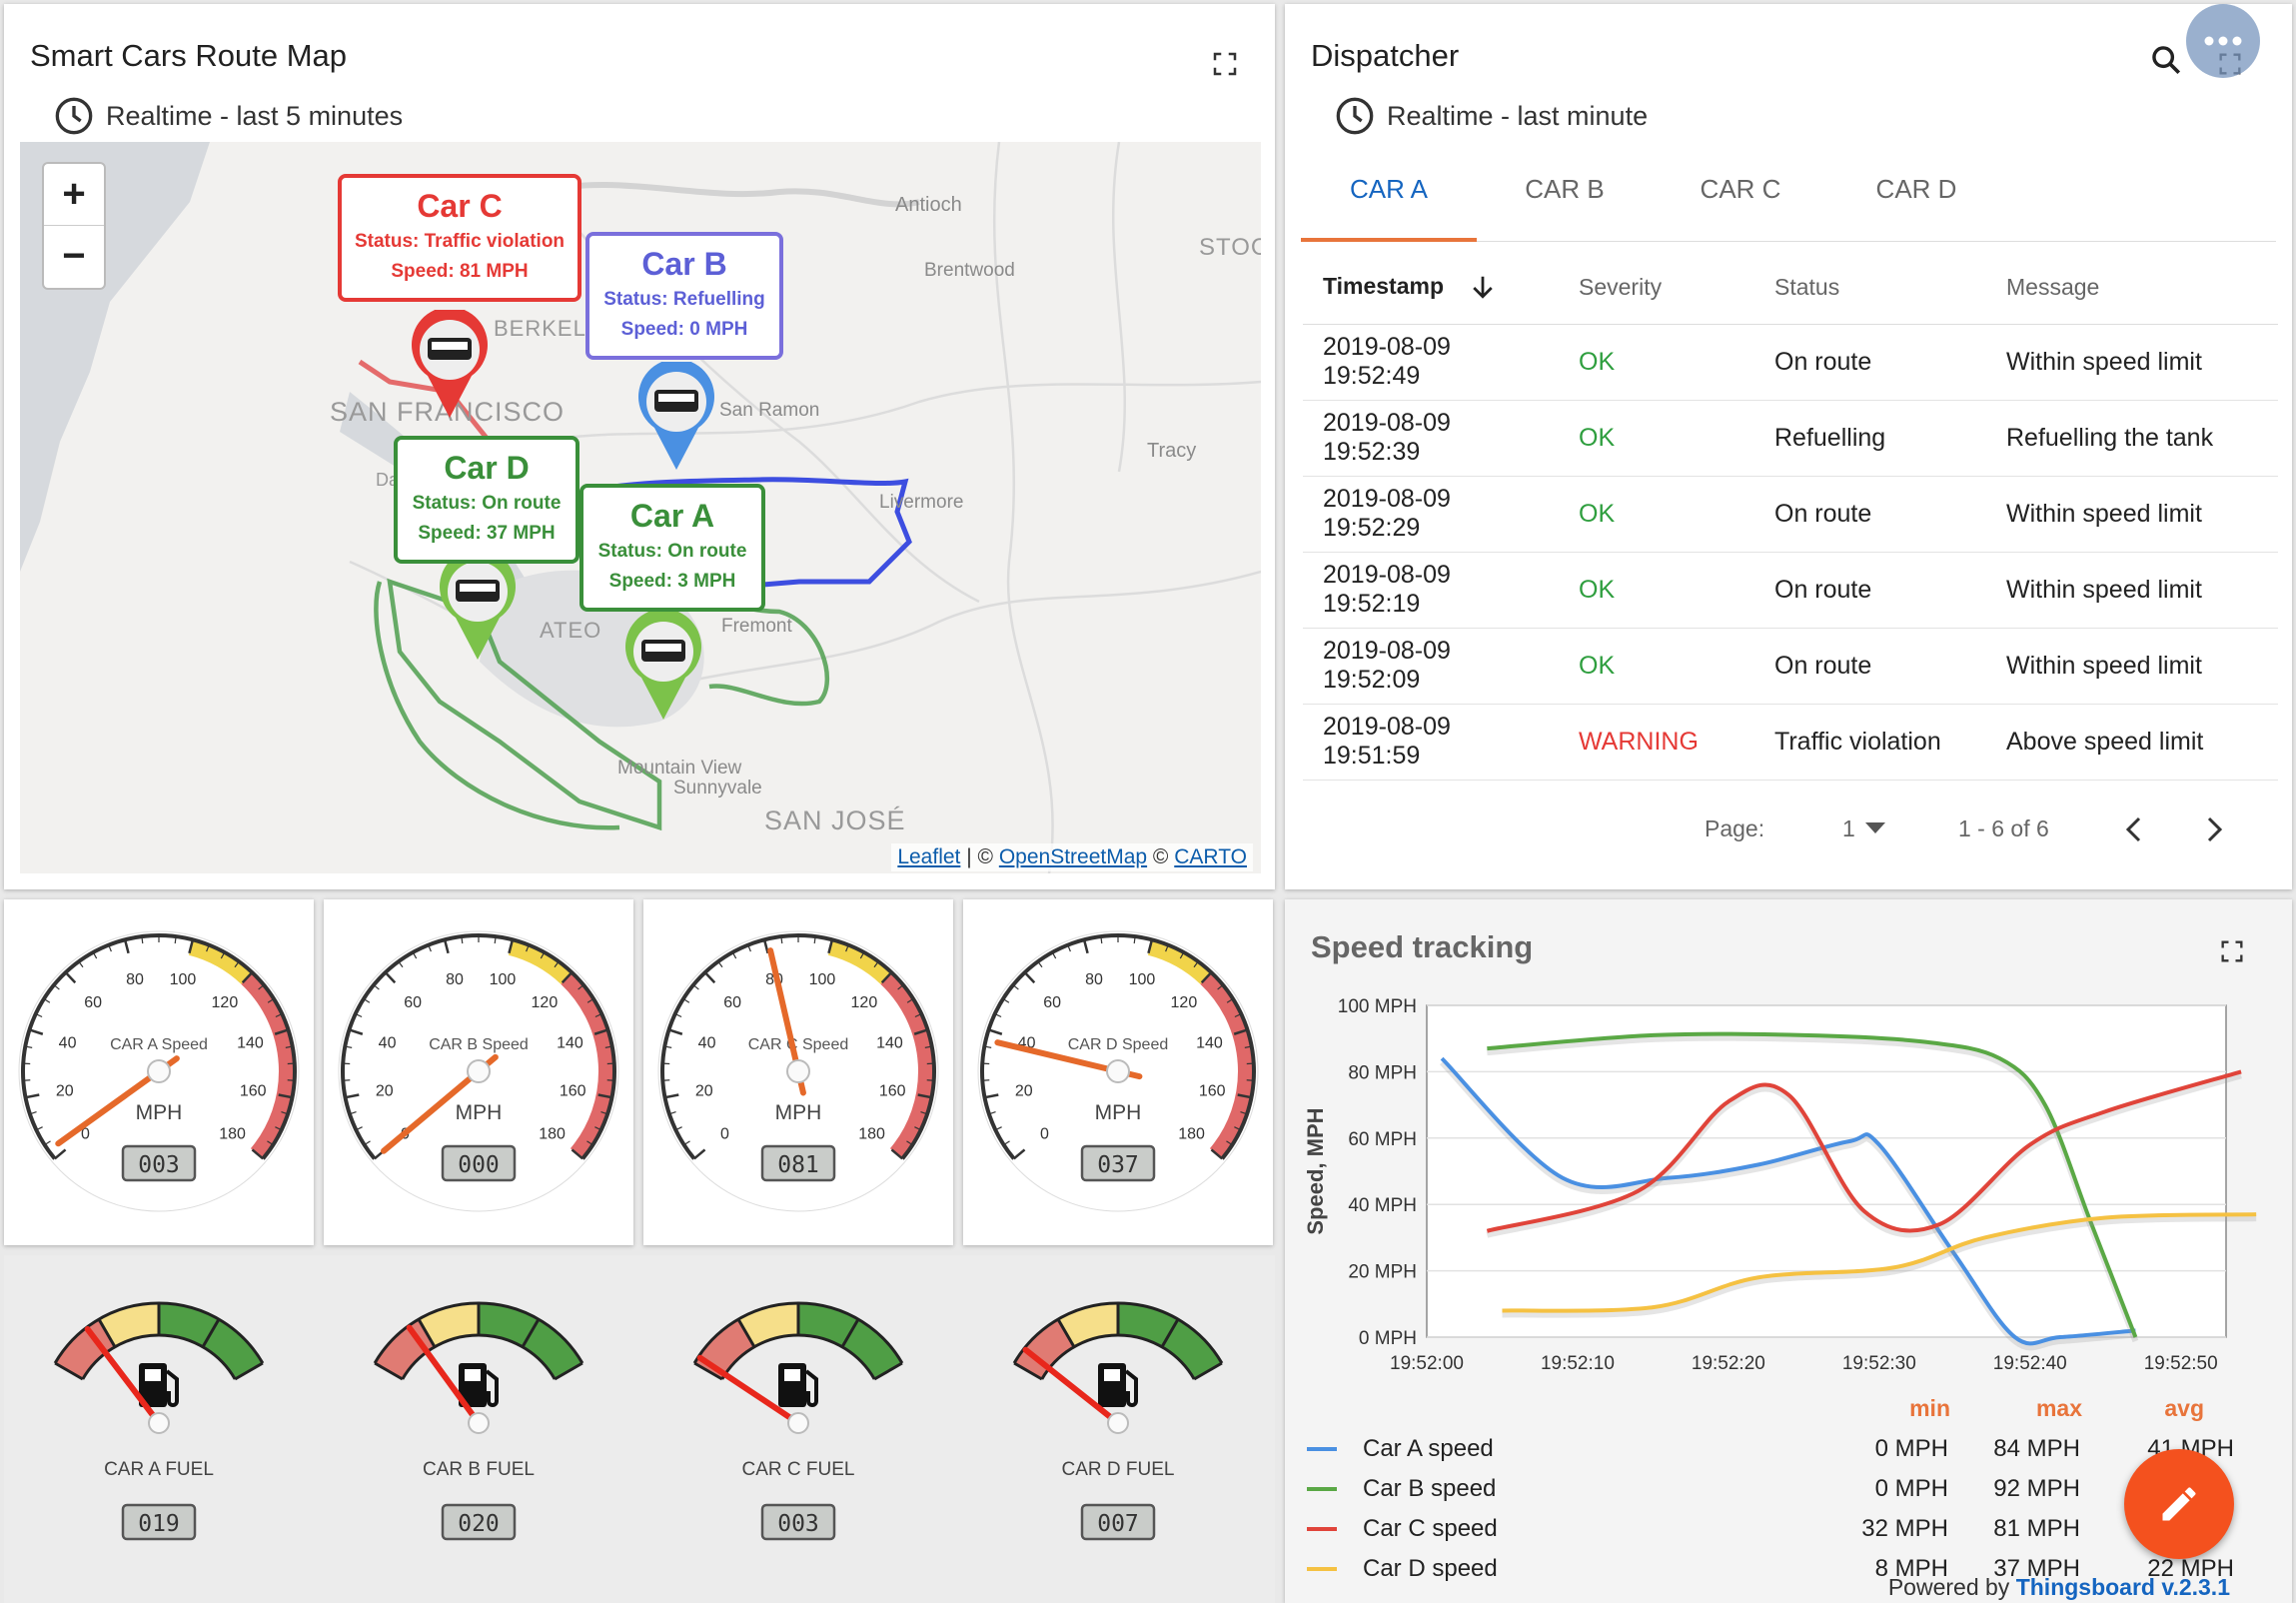  I want to click on col-severity: Severity, so click(1621, 287).